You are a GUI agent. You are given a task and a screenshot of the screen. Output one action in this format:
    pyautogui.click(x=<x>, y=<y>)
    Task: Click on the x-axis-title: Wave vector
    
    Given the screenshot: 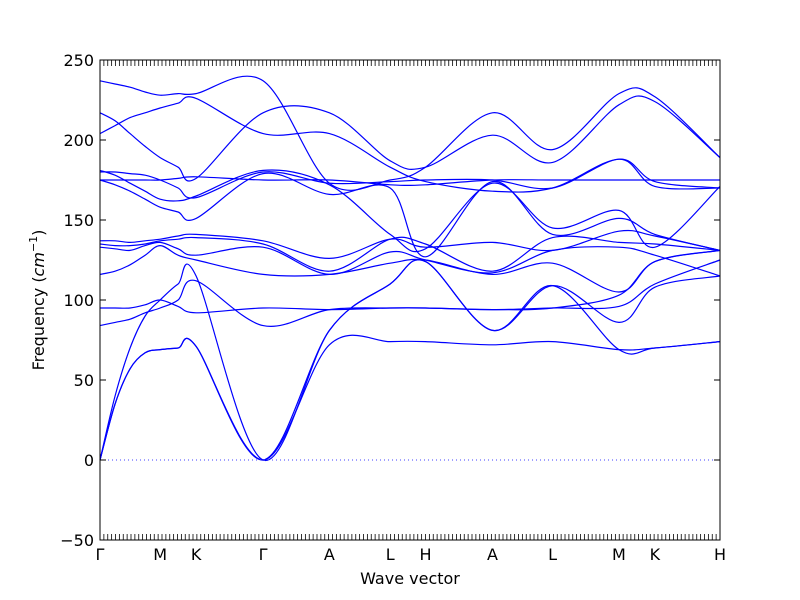 What is the action you would take?
    pyautogui.click(x=410, y=578)
    